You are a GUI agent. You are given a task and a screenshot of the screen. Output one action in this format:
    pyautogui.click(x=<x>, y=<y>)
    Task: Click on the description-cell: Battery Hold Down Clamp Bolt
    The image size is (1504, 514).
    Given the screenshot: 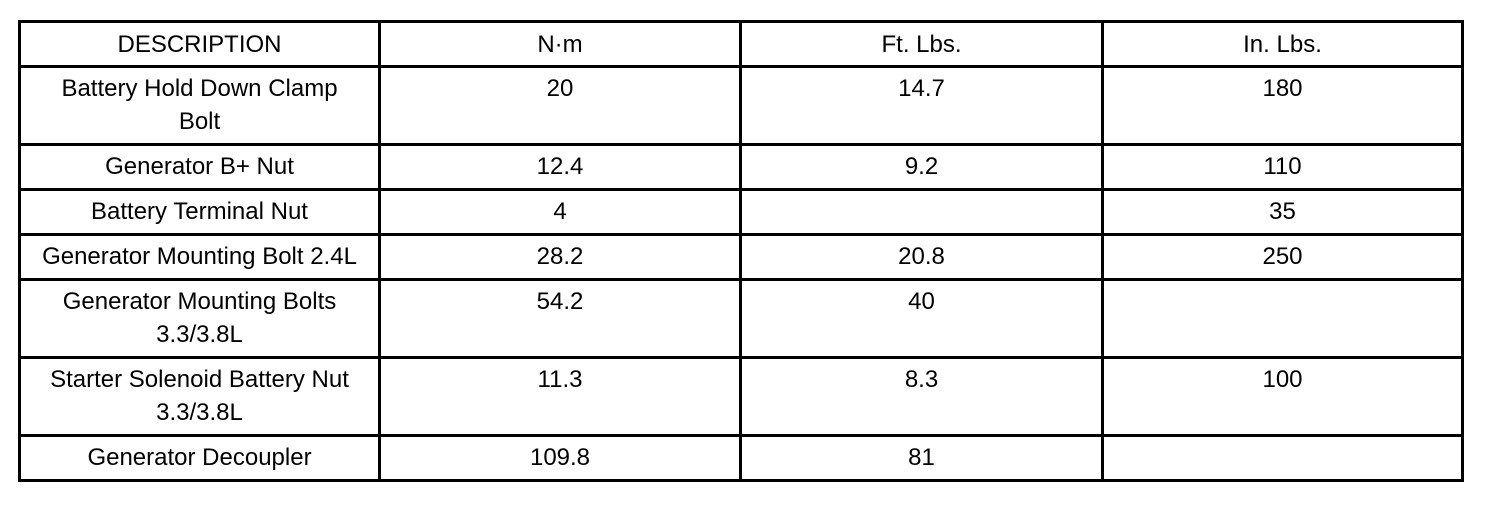 What is the action you would take?
    pyautogui.click(x=199, y=105)
    